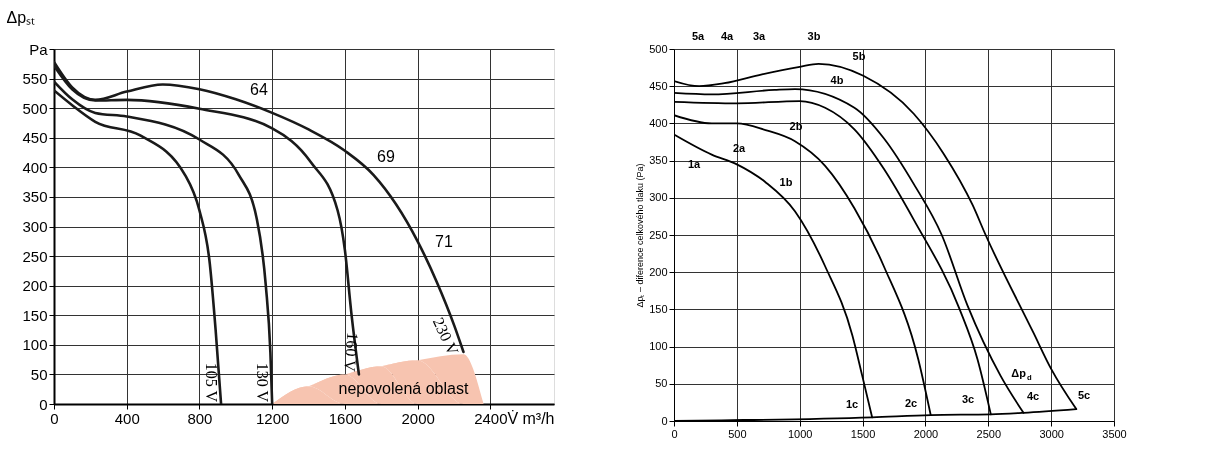 This screenshot has height=461, width=1218. What do you see at coordinates (35, 79) in the screenshot?
I see `y-tick-label: 550` at bounding box center [35, 79].